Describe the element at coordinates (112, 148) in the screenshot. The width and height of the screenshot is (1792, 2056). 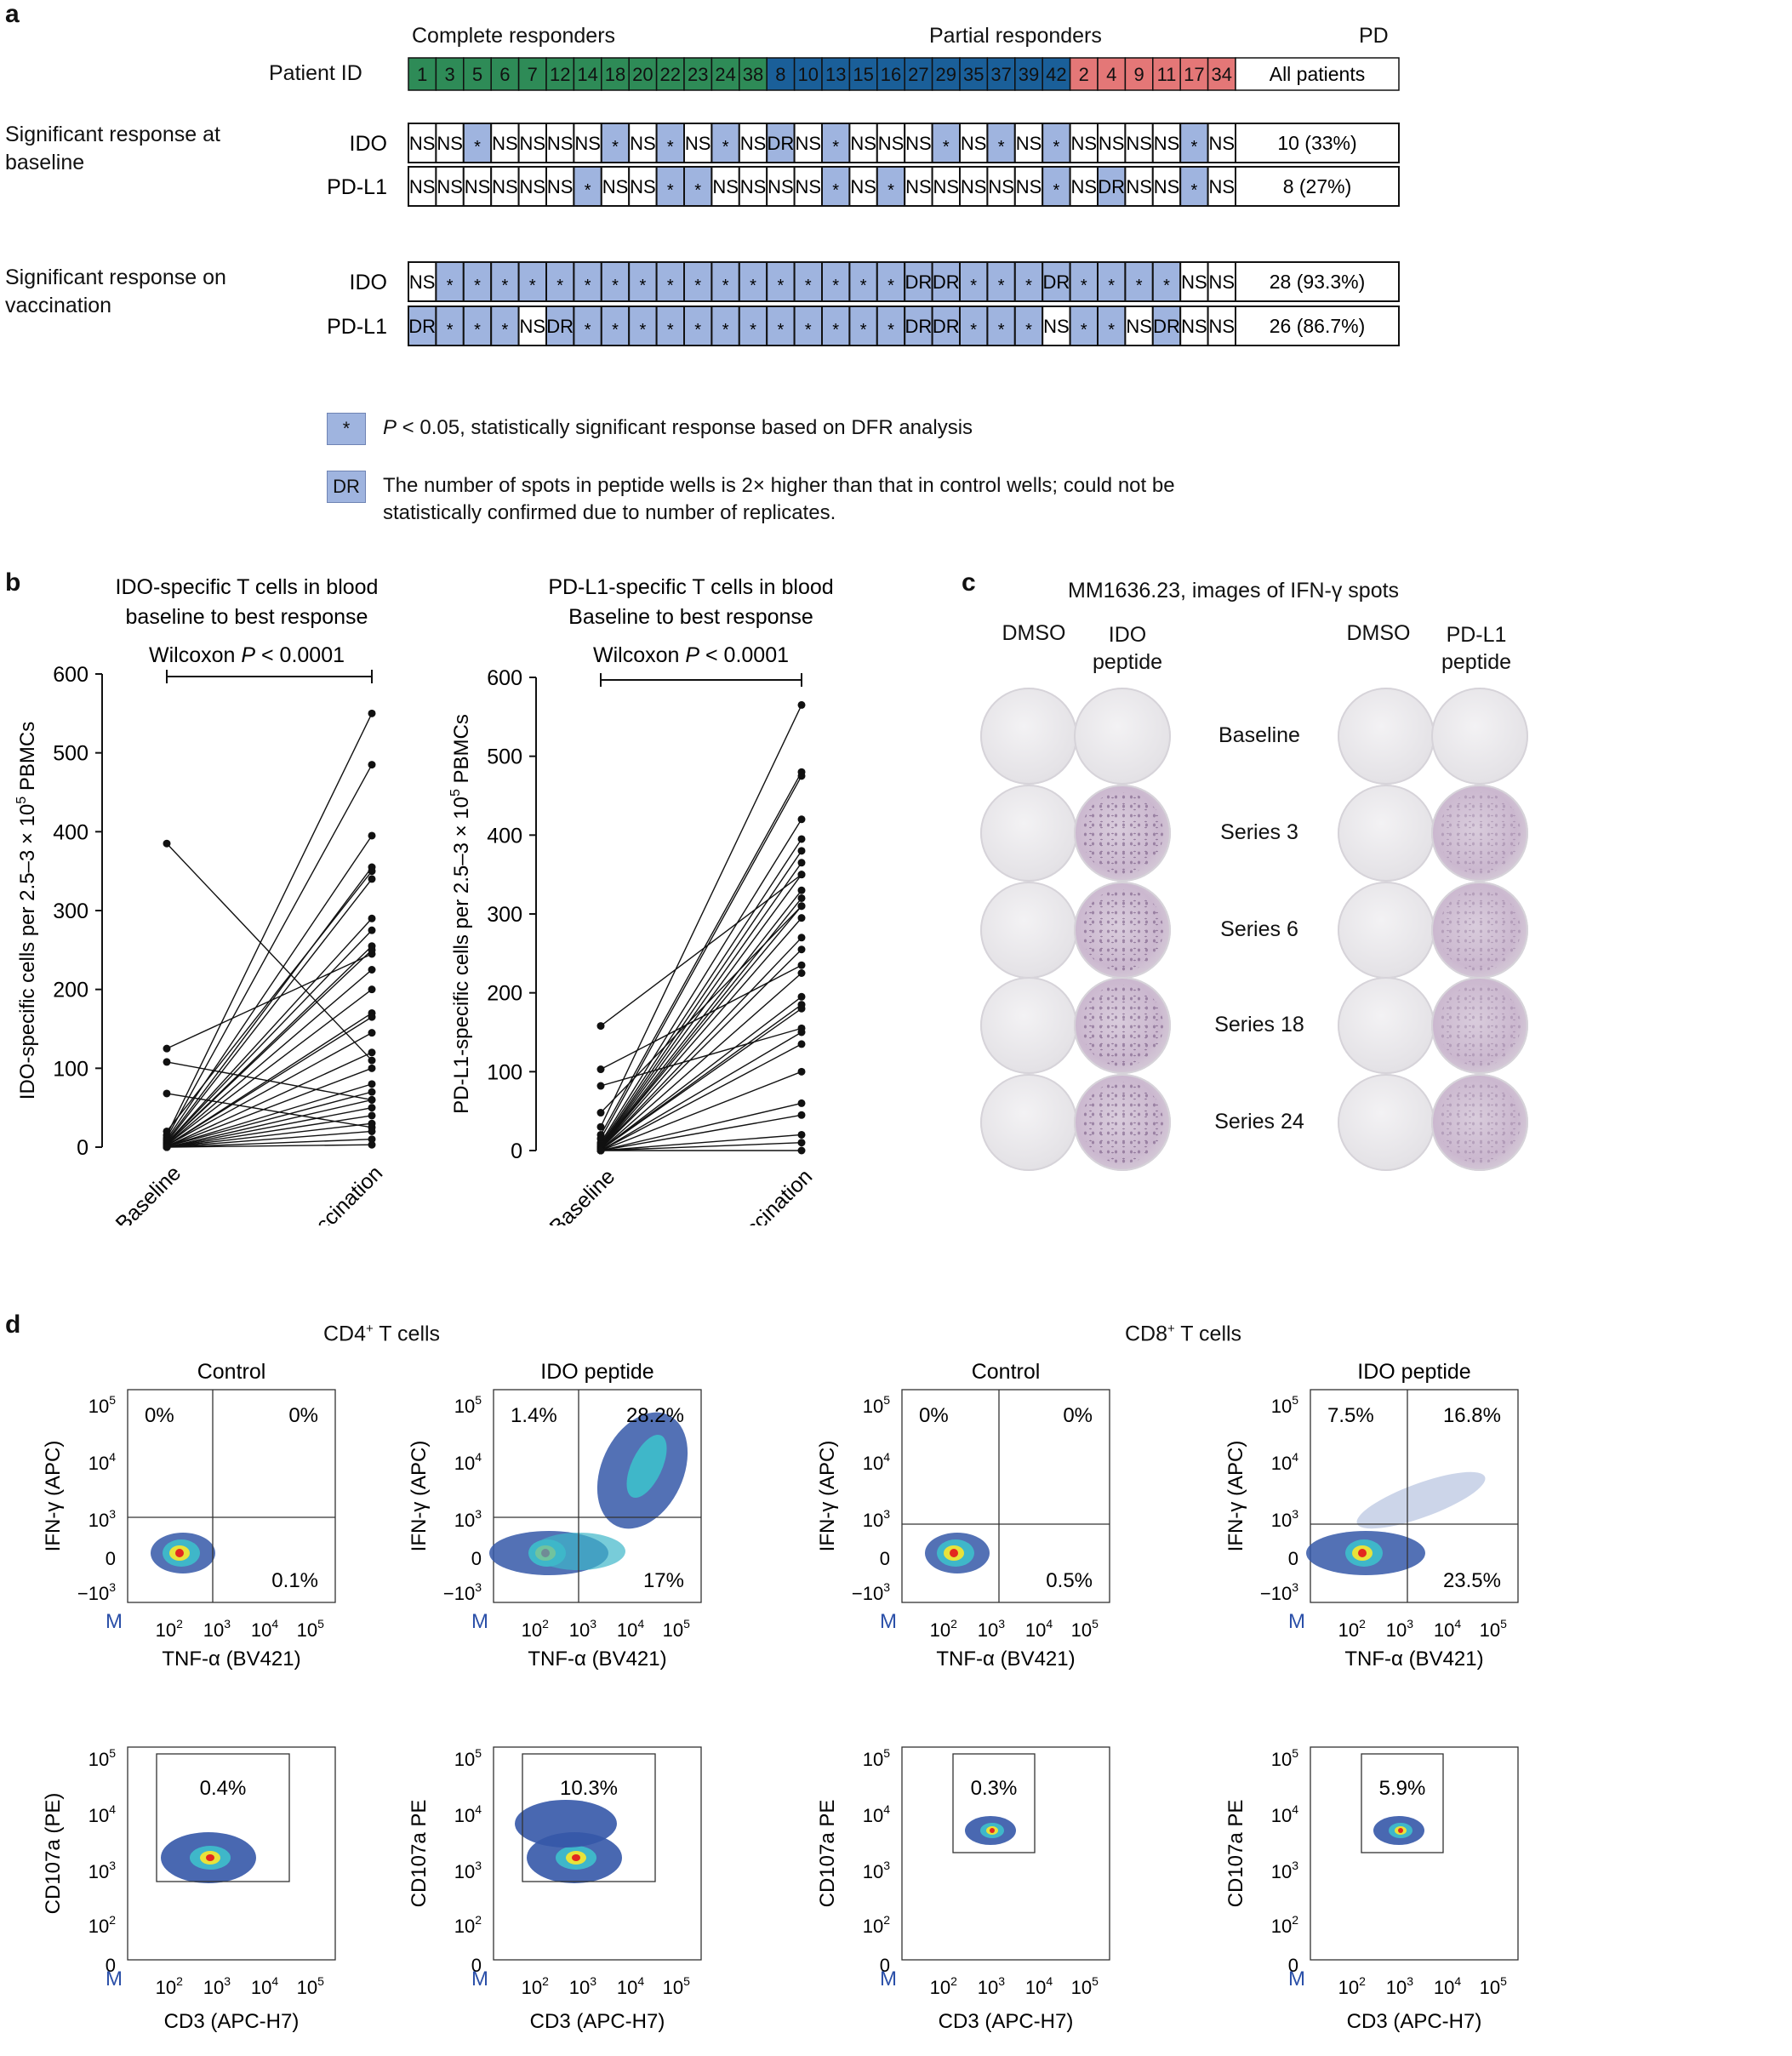
I see `baseline-section-title: Significant response at baseline` at that location.